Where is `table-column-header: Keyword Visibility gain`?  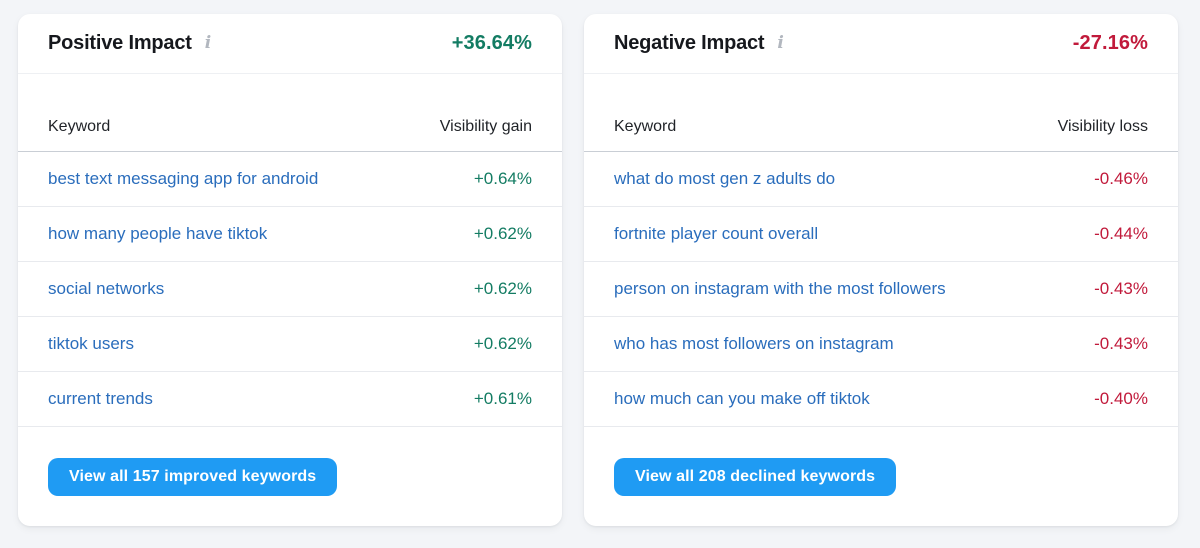
table-column-header: Keyword Visibility gain is located at coordinates (290, 113).